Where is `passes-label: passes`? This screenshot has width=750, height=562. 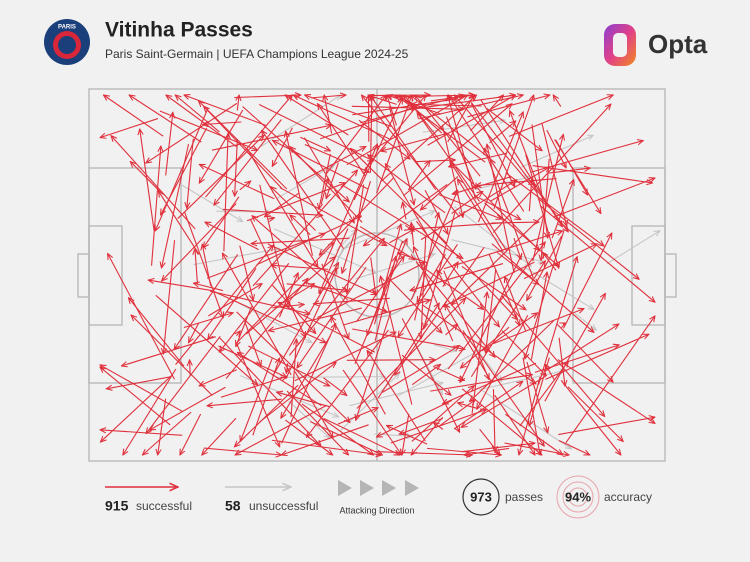
passes-label: passes is located at coordinates (524, 497).